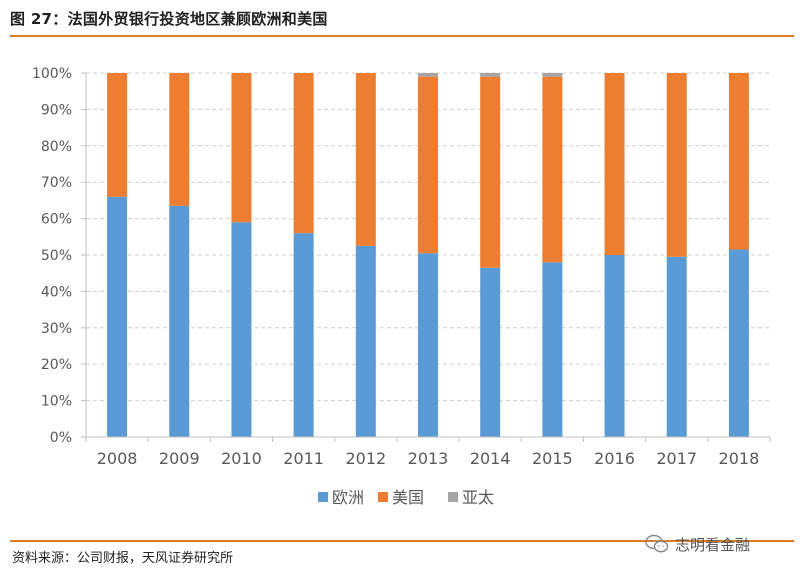 This screenshot has height=576, width=804. What do you see at coordinates (348, 497) in the screenshot?
I see `legend-label: 欧洲` at bounding box center [348, 497].